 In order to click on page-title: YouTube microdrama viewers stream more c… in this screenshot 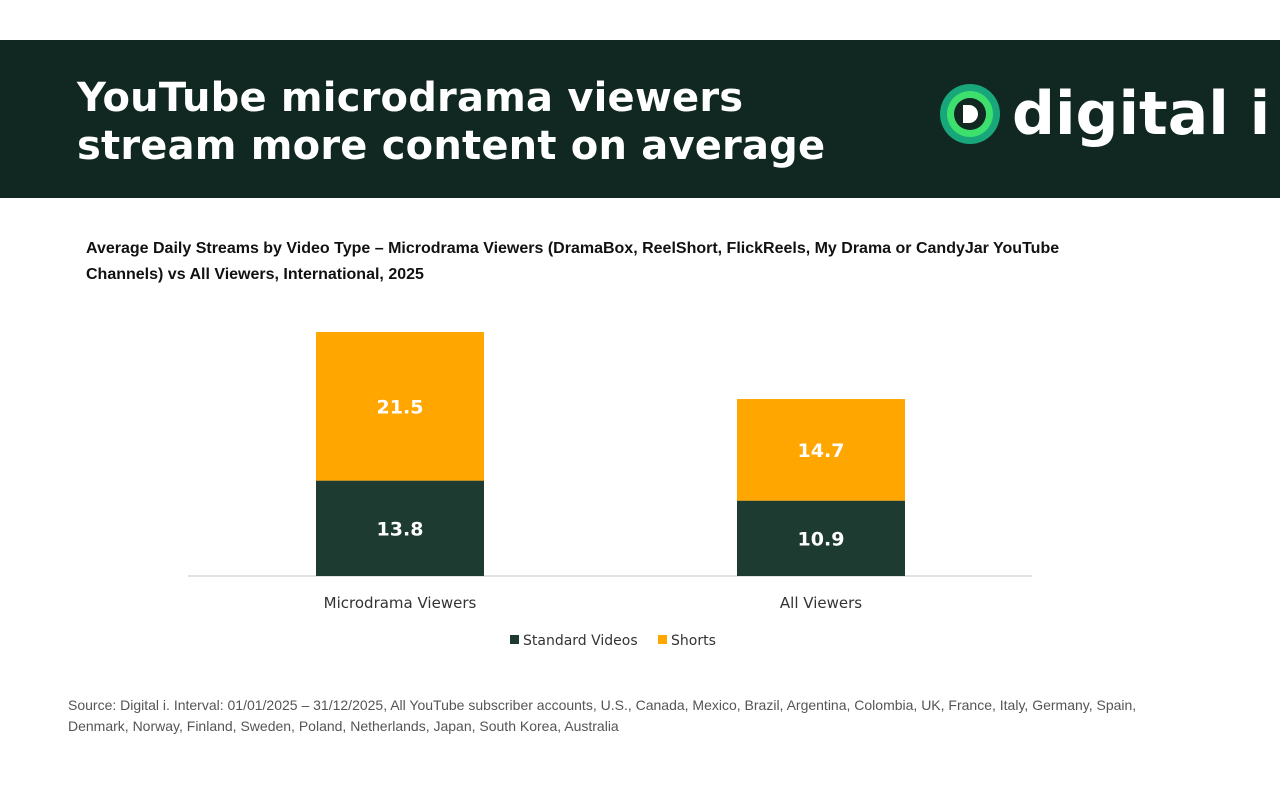, I will do `click(451, 122)`.